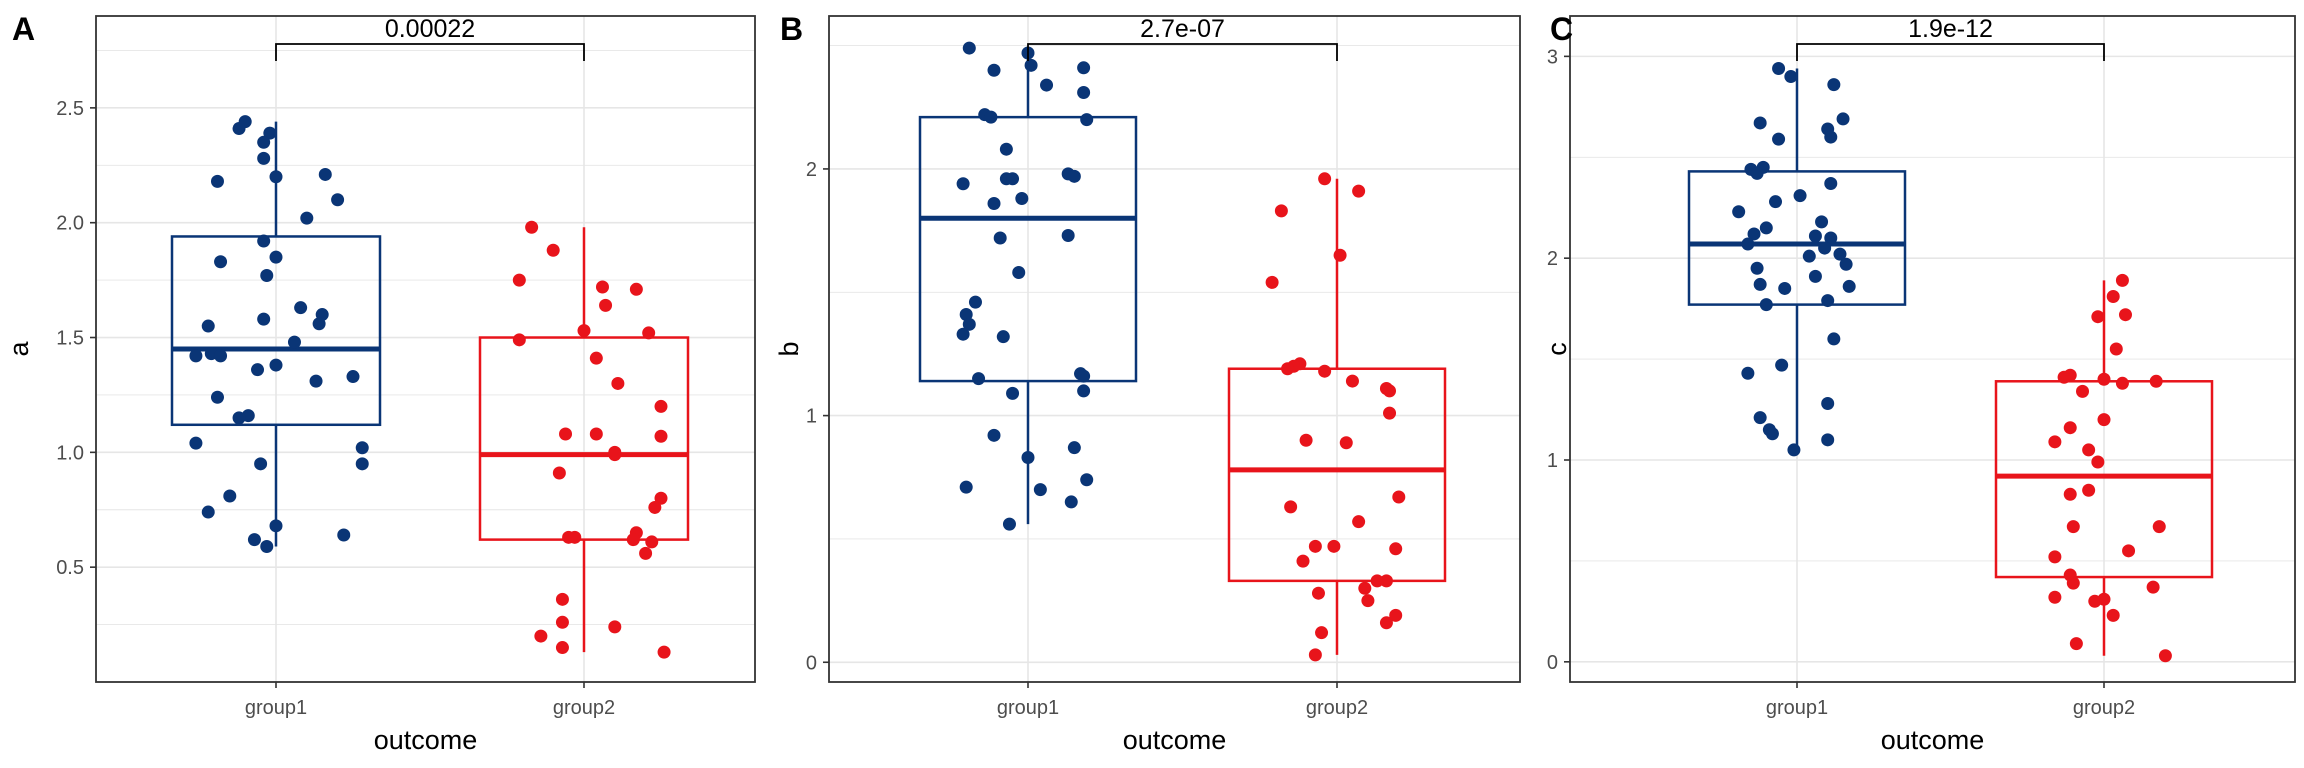 This screenshot has width=2304, height=768. I want to click on significance-bracket: 1.9e-12, so click(1950, 38).